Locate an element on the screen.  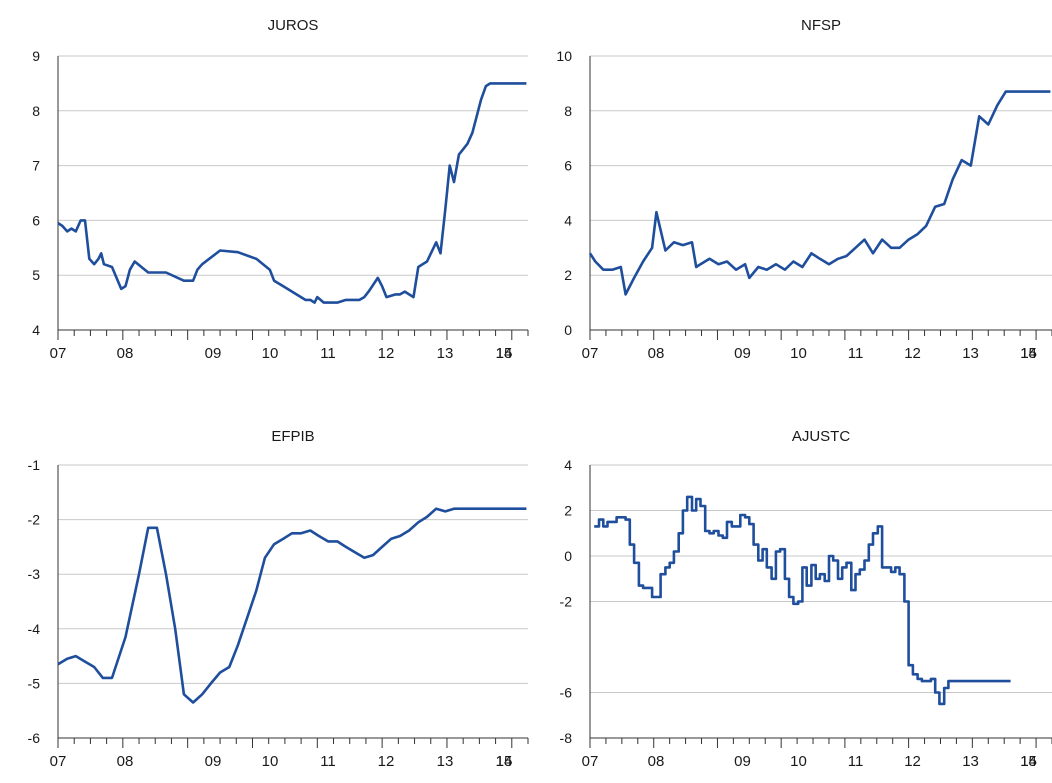
y-tick-label: -4 is located at coordinates (34, 629).